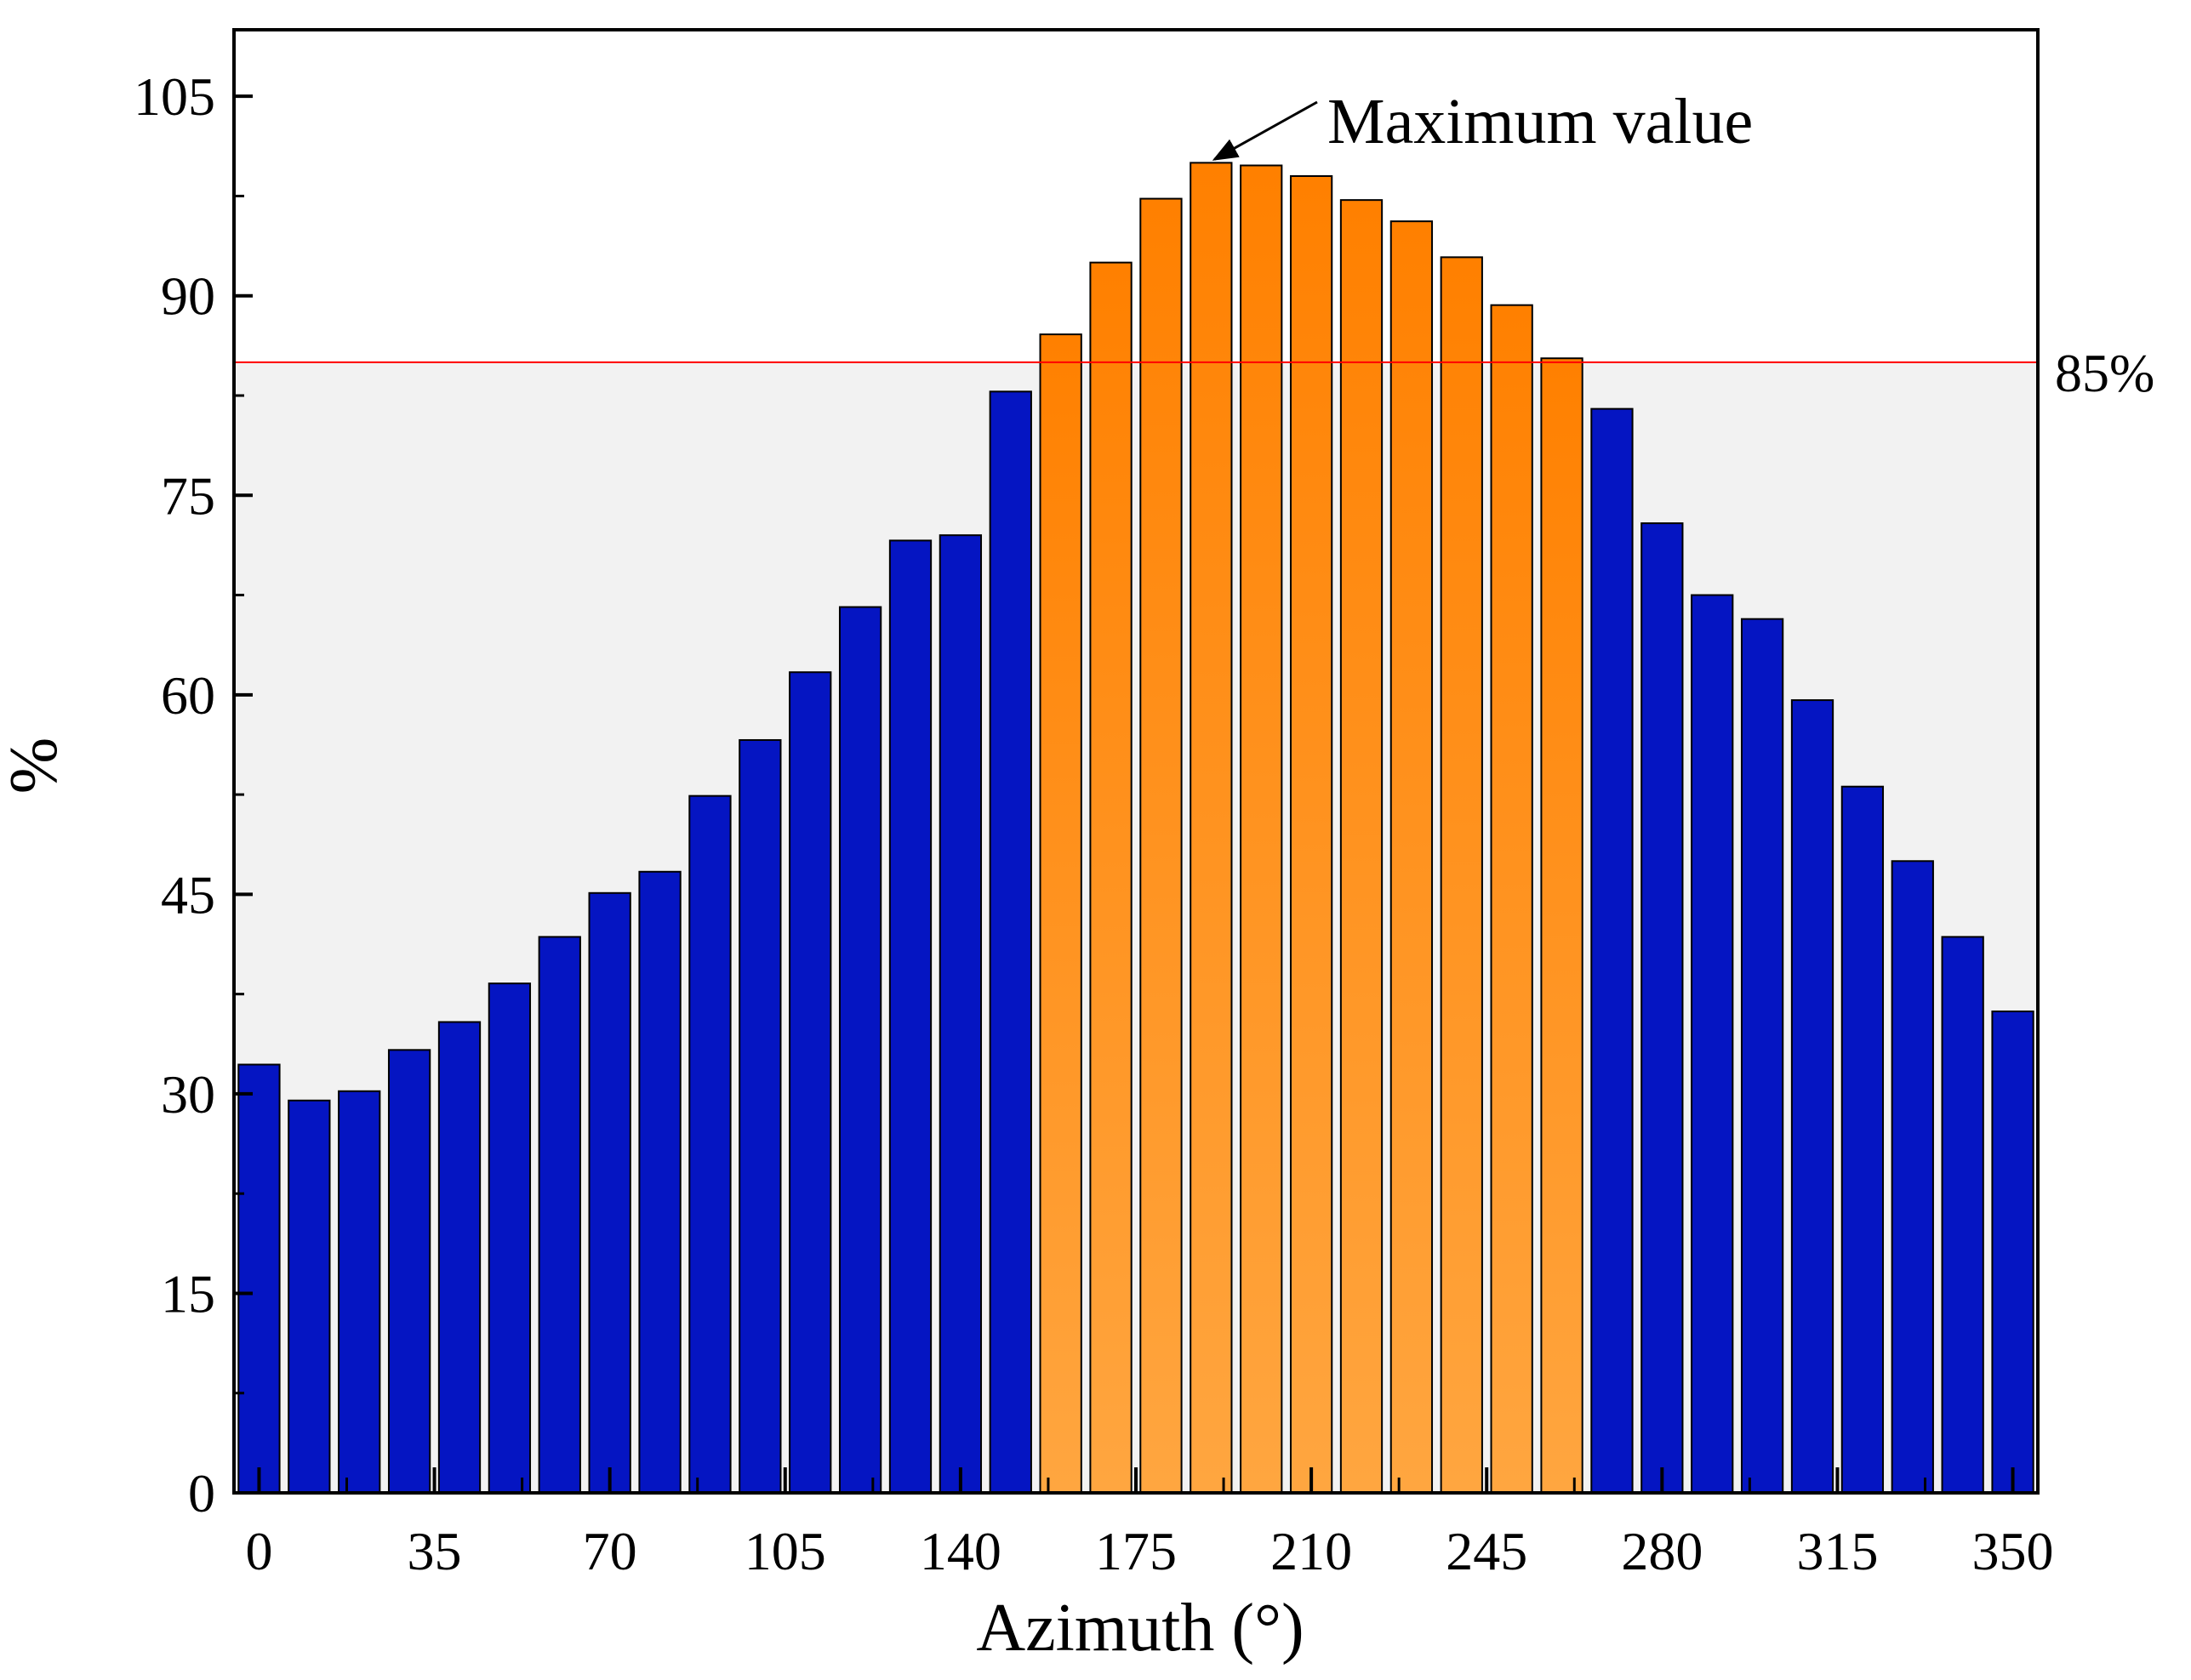 Image resolution: width=2191 pixels, height=1680 pixels. Describe the element at coordinates (1540, 122) in the screenshot. I see `annotation-label: Maximum value` at that location.